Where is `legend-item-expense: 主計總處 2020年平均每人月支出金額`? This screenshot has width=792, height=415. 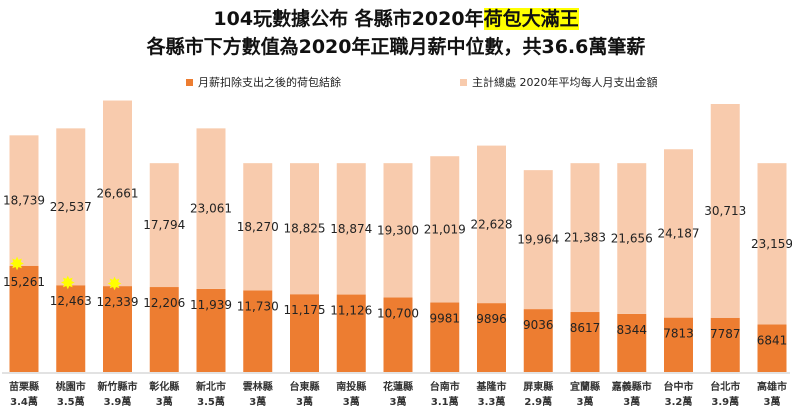 legend-item-expense: 主計總處 2020年平均每人月支出金額 is located at coordinates (559, 82).